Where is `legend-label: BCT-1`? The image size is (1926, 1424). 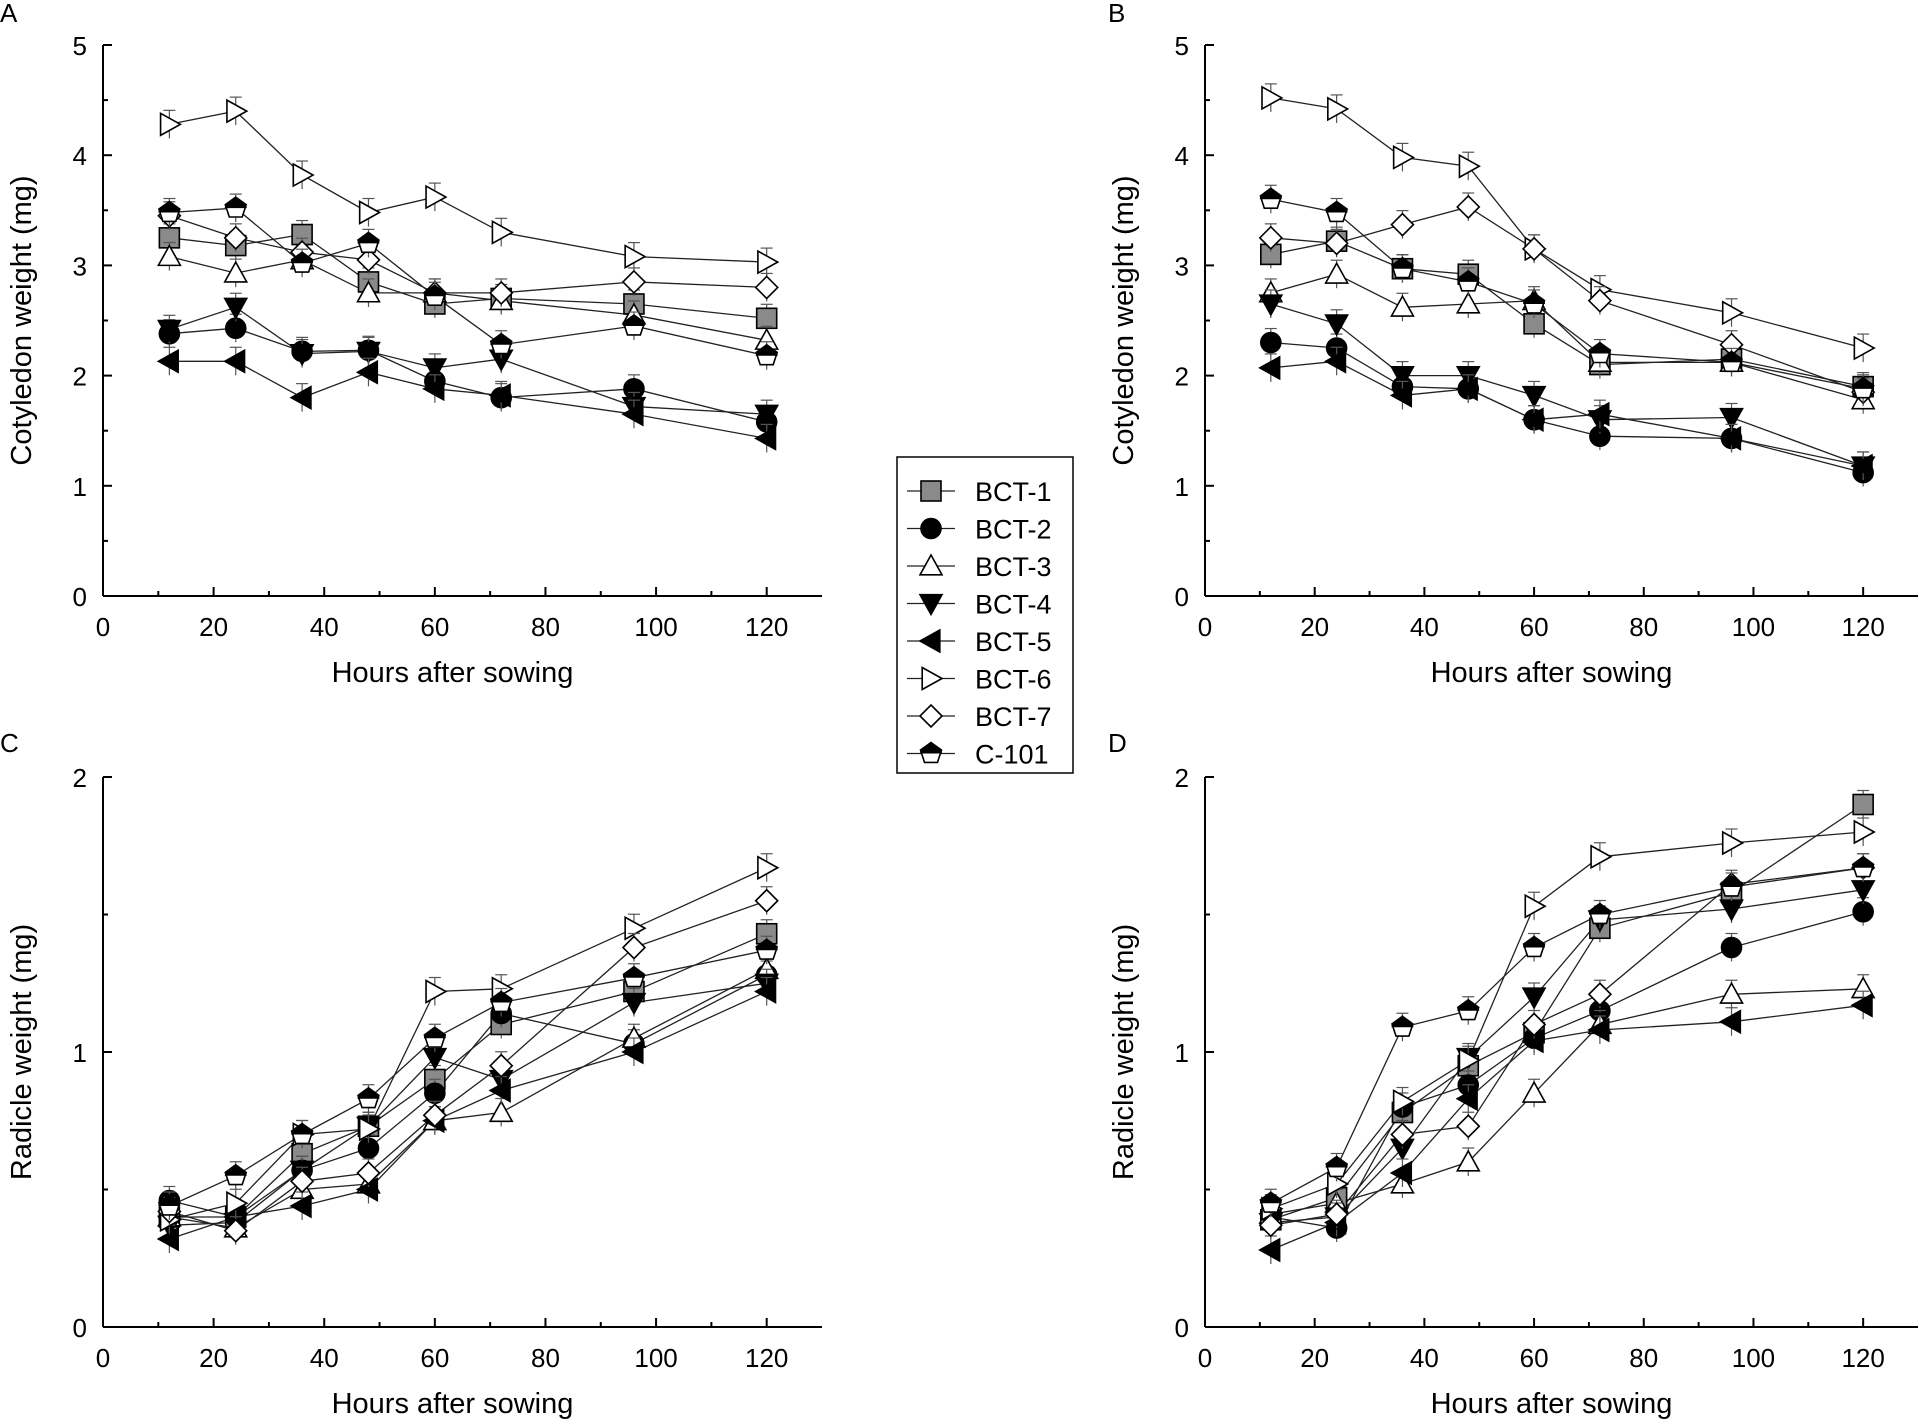 legend-label: BCT-1 is located at coordinates (1013, 492).